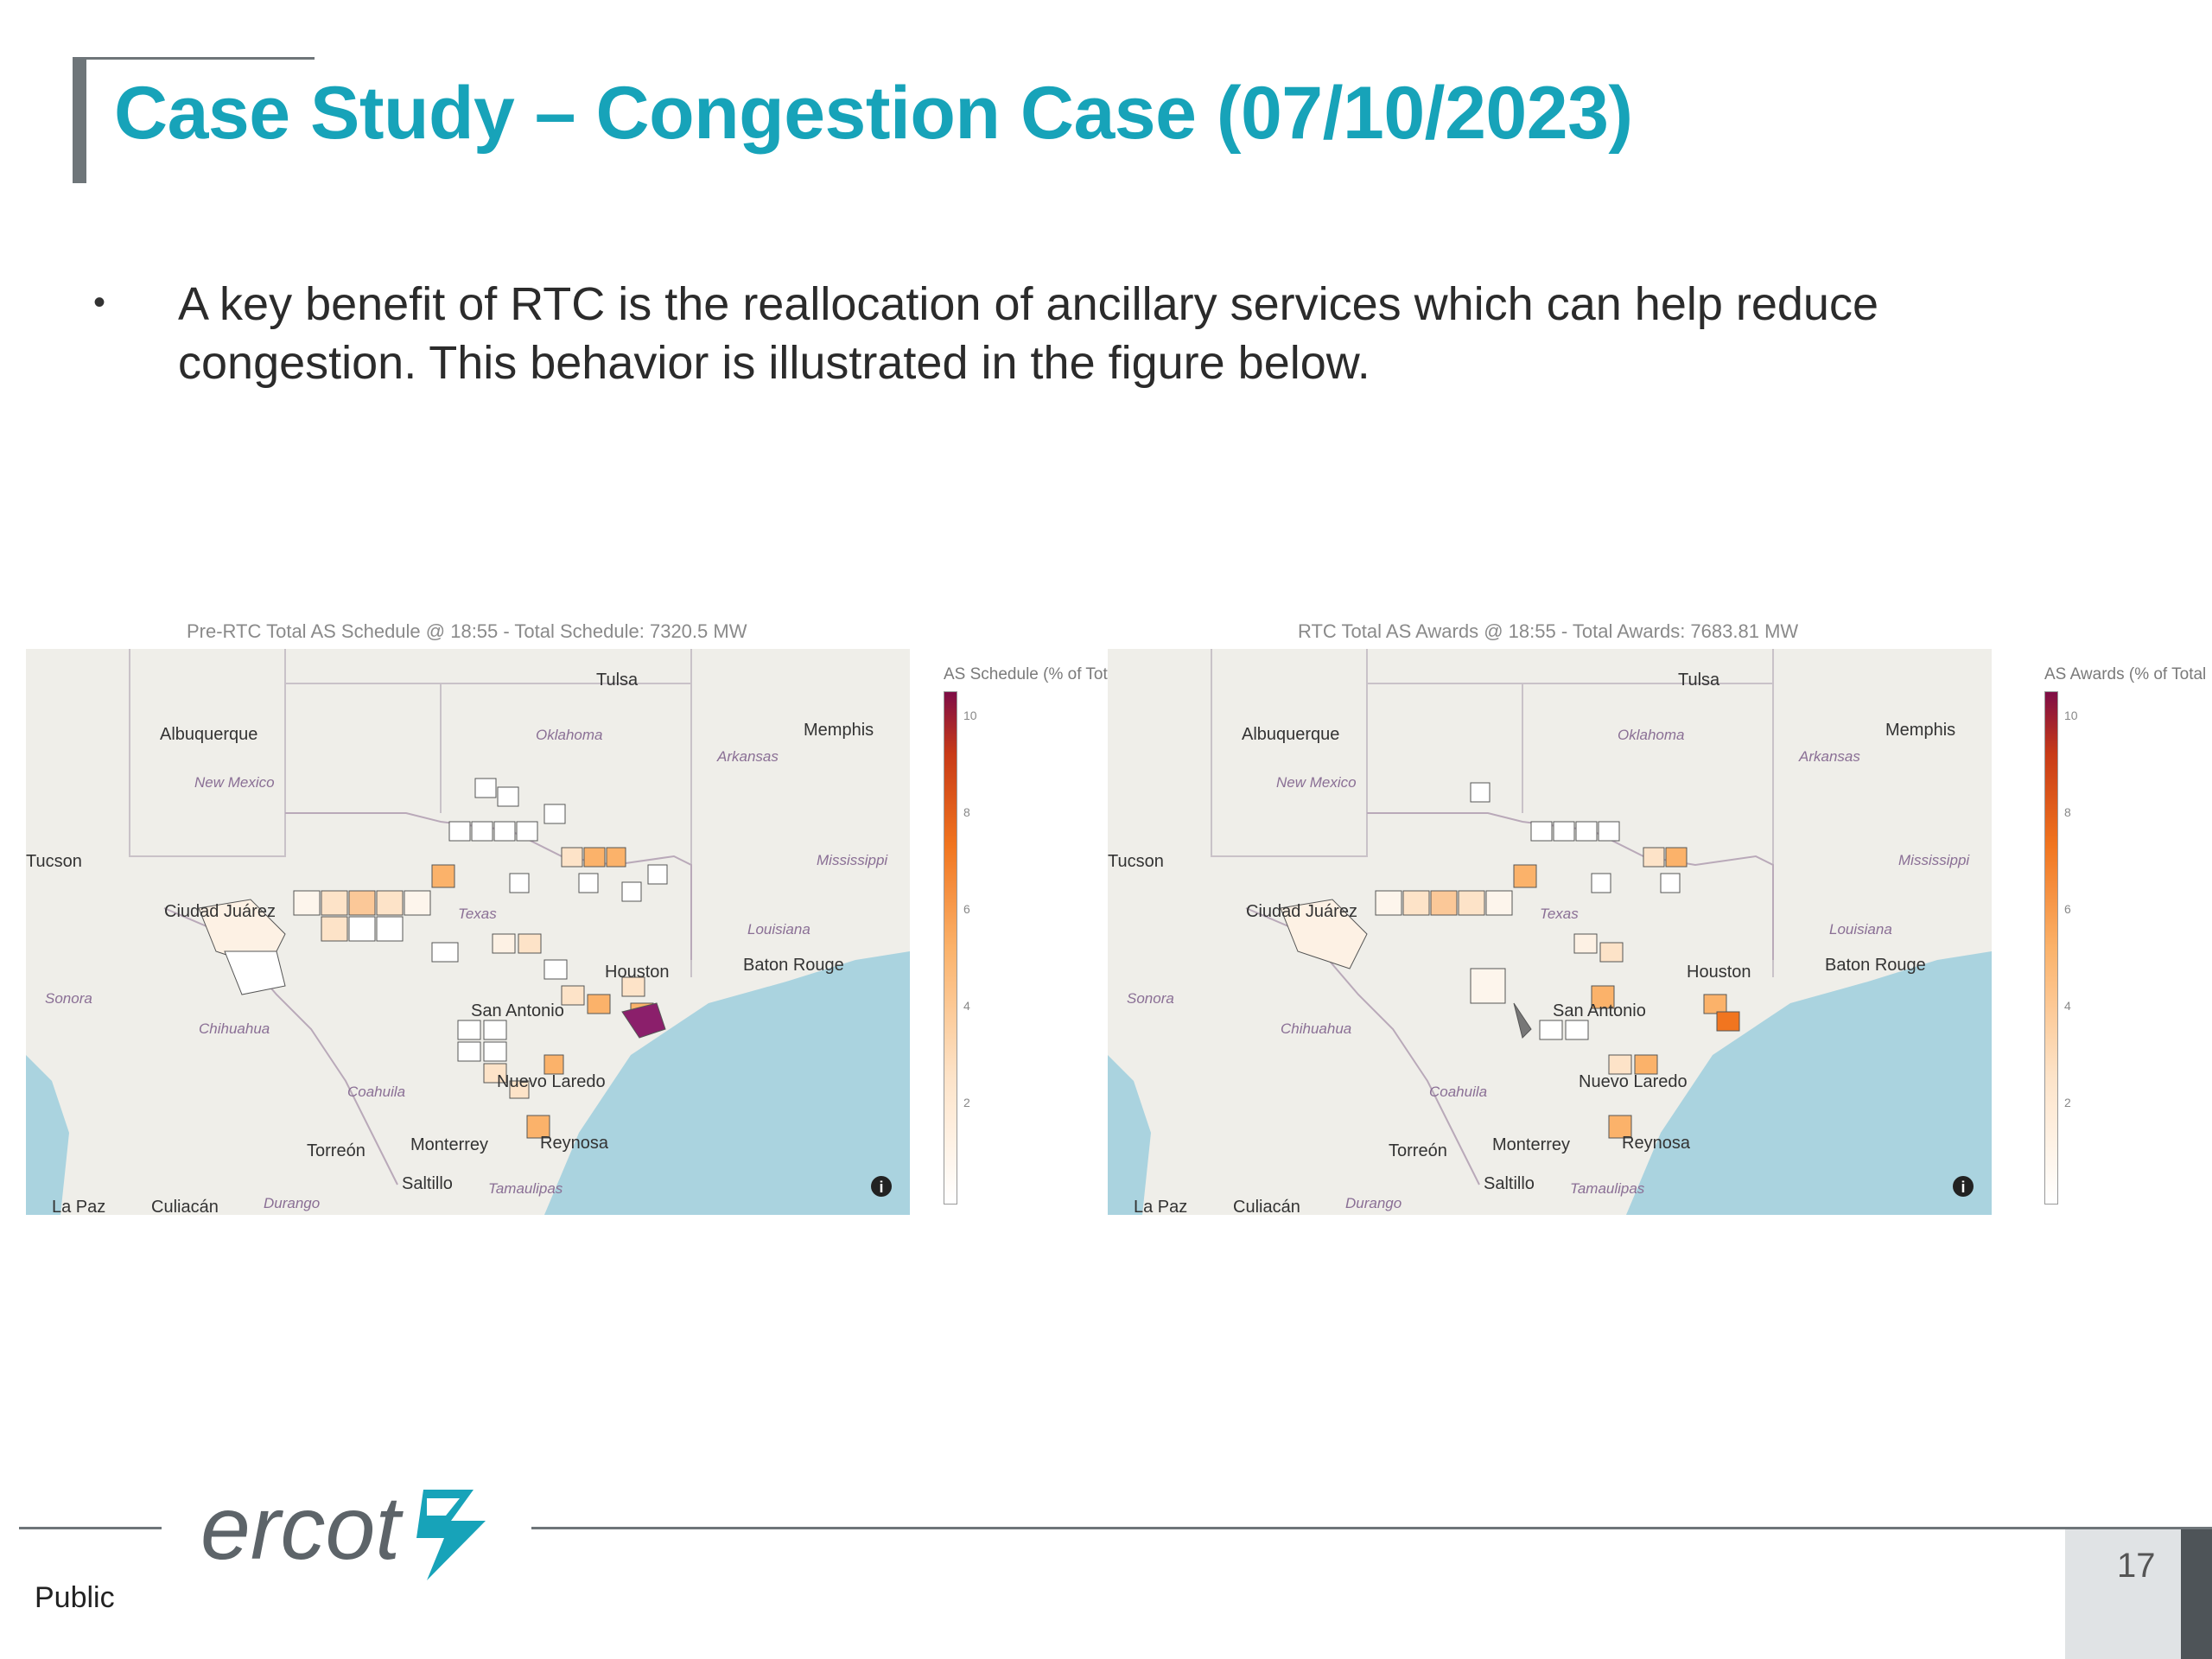  I want to click on ercot-logo: ercot, so click(347, 1530).